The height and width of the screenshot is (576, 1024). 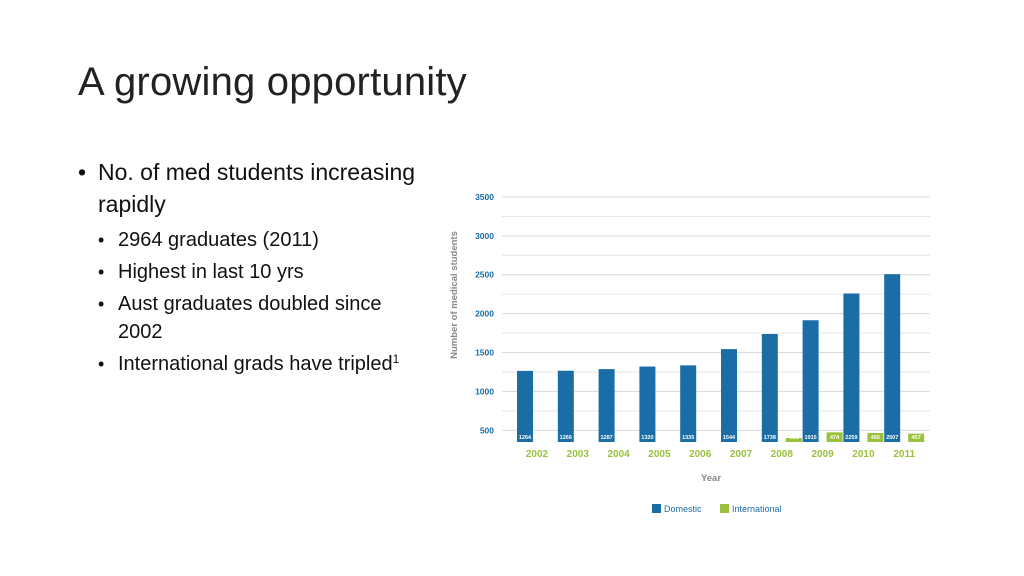 I want to click on y-axis-title: Number of medical students, so click(x=454, y=295).